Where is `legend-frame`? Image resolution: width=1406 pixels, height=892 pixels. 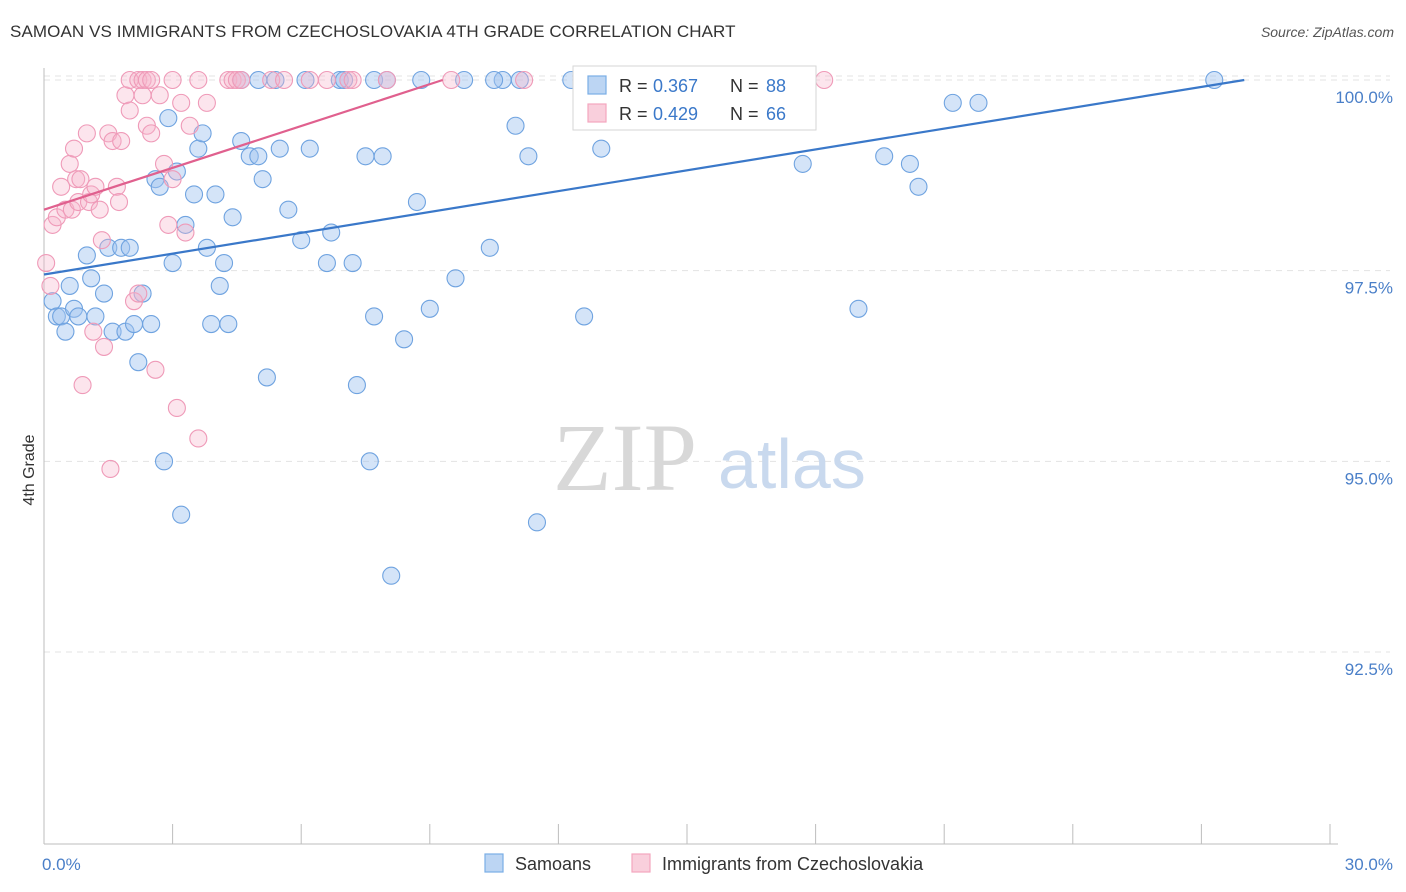
legend-frame is located at coordinates (694, 98).